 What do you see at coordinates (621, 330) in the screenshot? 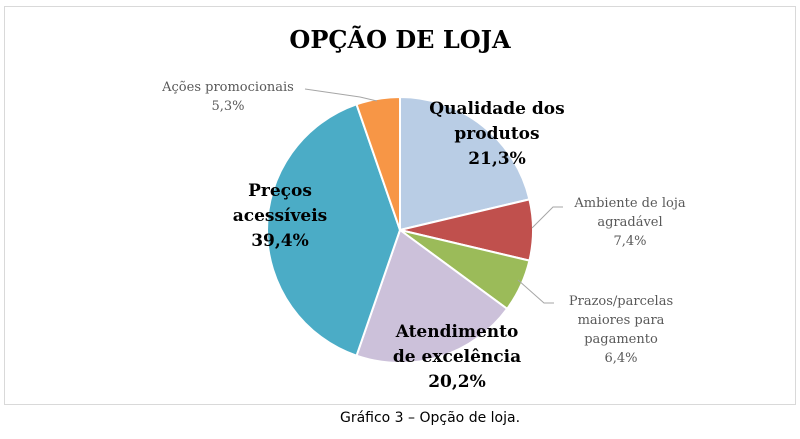
I see `slice-label-2: Prazos/parcelas maiores para pagamento 6,4%` at bounding box center [621, 330].